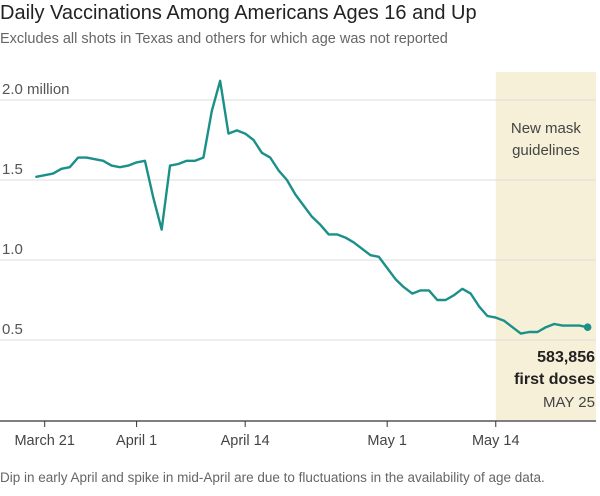 The height and width of the screenshot is (496, 600). Describe the element at coordinates (546, 128) in the screenshot. I see `highlight-label: New mask` at that location.